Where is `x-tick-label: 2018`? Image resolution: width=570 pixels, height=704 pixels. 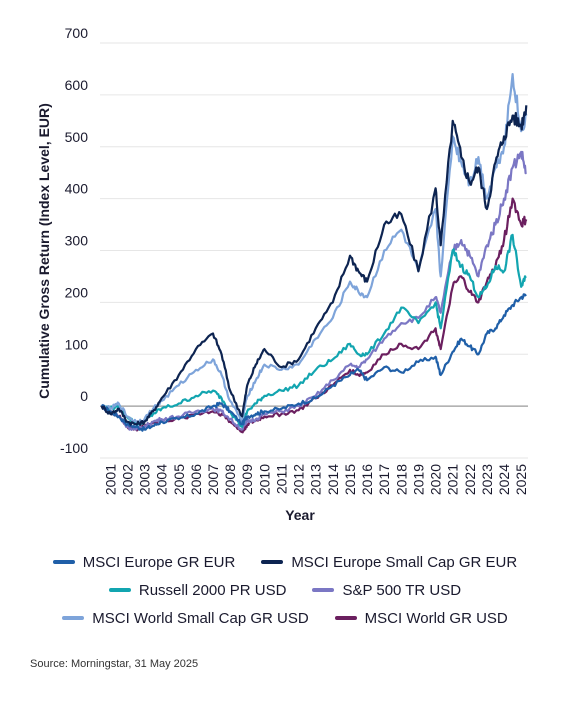
x-tick-label: 2018 is located at coordinates (401, 479).